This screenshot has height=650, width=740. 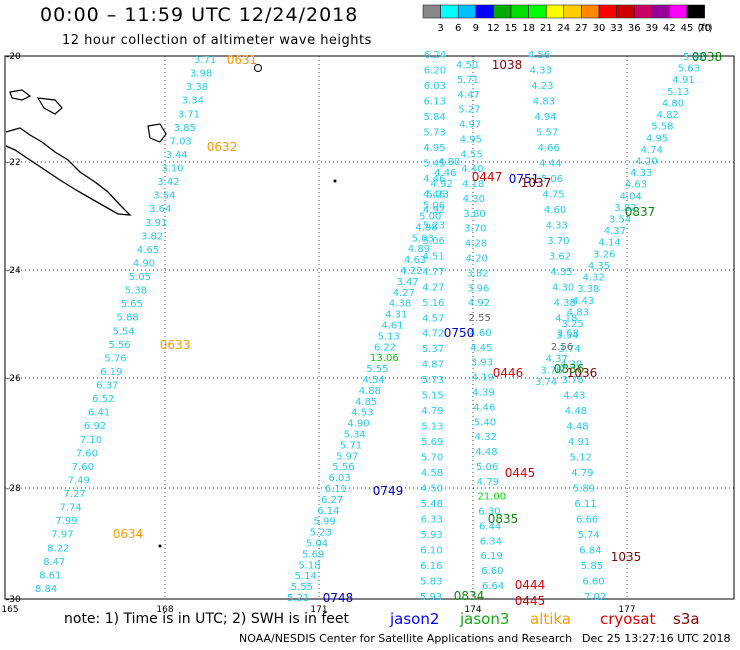 I want to click on swh-value: 4.85, so click(x=366, y=402).